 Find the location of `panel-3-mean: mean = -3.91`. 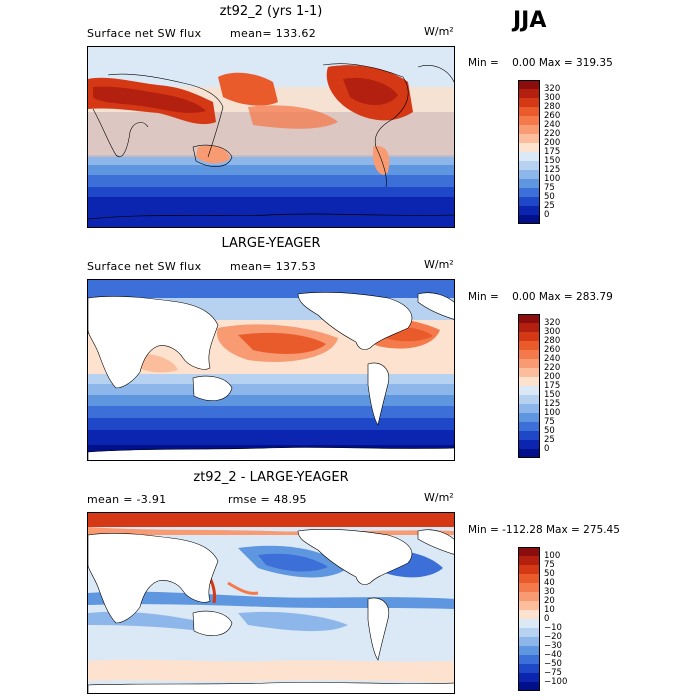

panel-3-mean: mean = -3.91 is located at coordinates (127, 499).